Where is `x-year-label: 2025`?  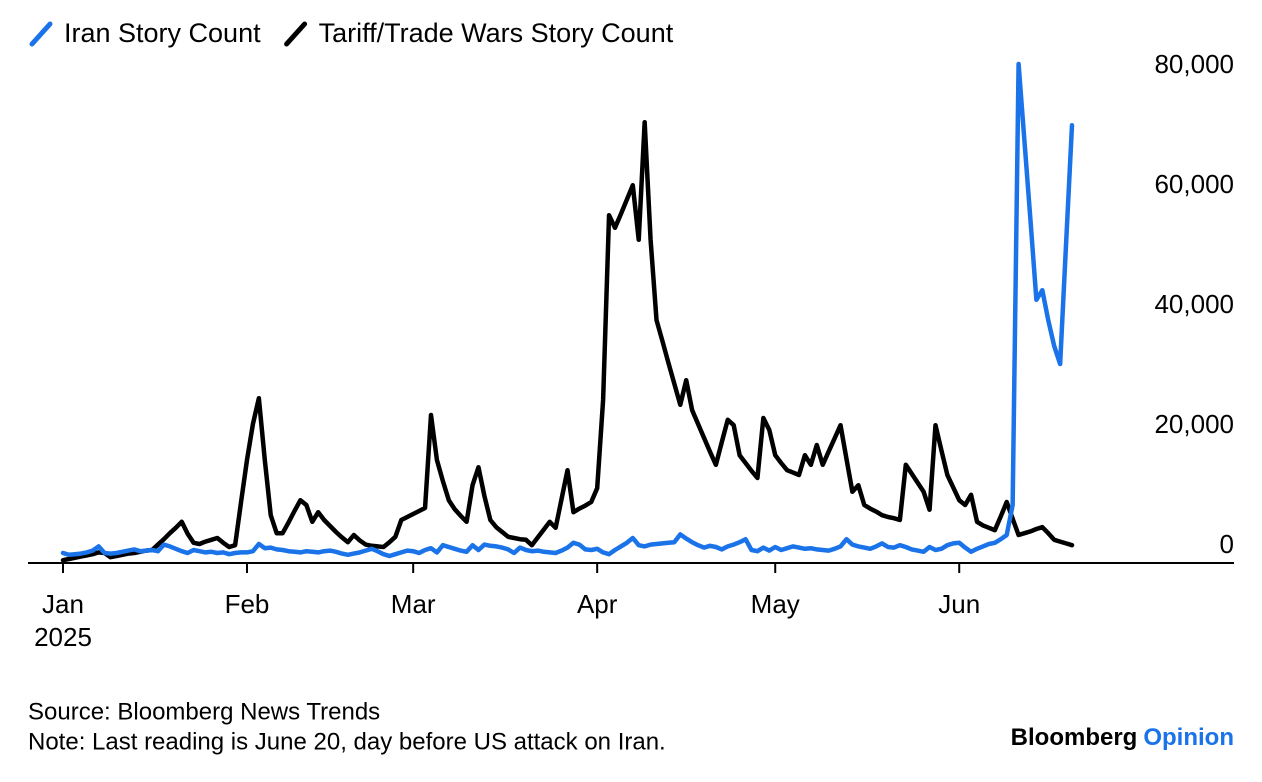 x-year-label: 2025 is located at coordinates (63, 637).